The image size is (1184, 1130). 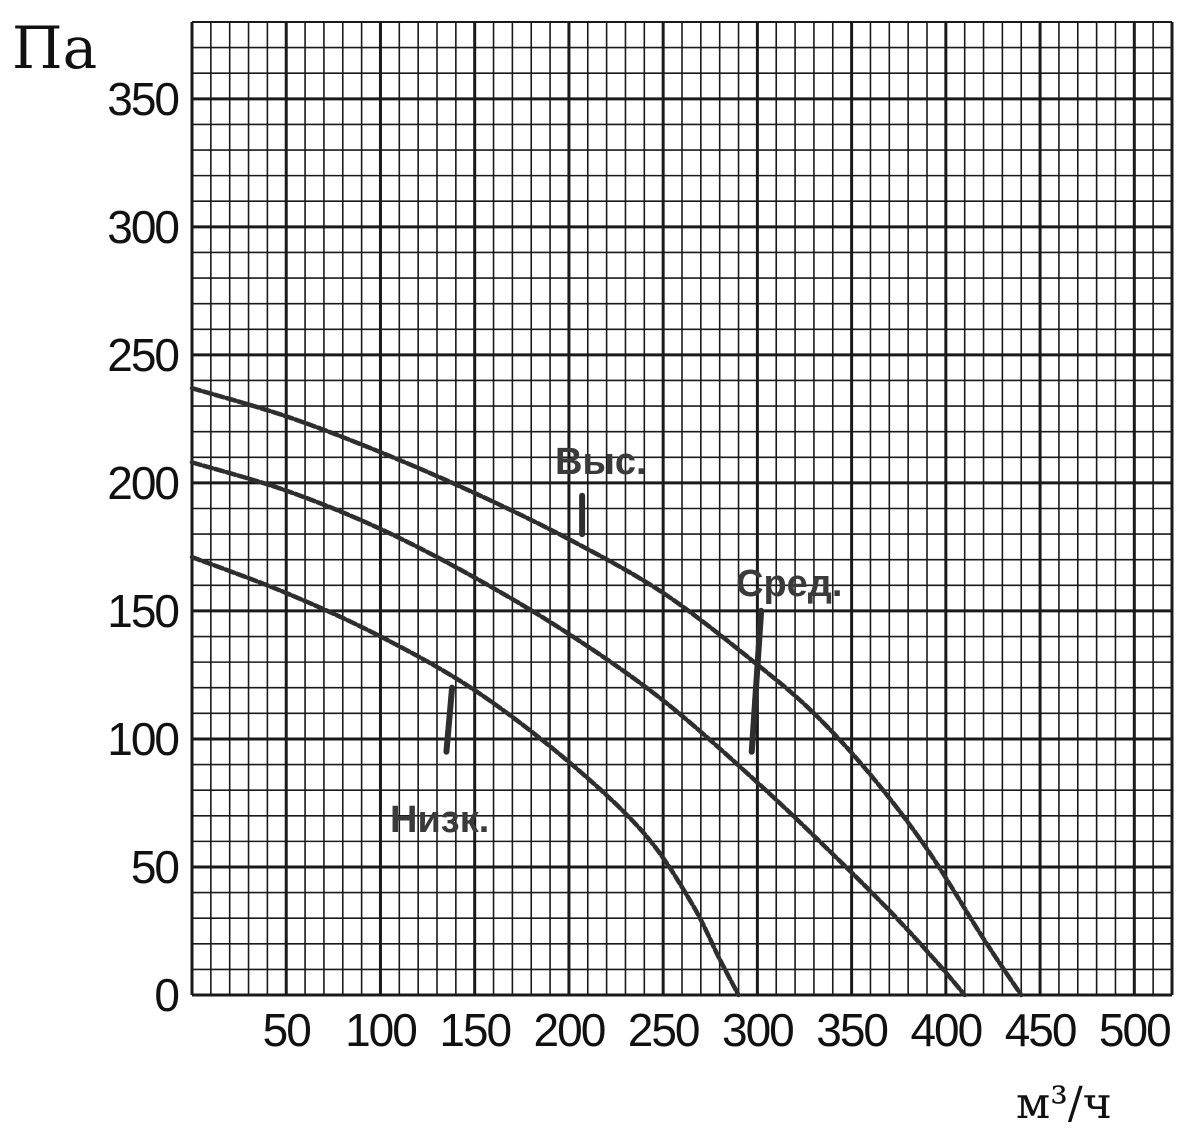 What do you see at coordinates (142, 739) in the screenshot?
I see `y-tick-label: 100` at bounding box center [142, 739].